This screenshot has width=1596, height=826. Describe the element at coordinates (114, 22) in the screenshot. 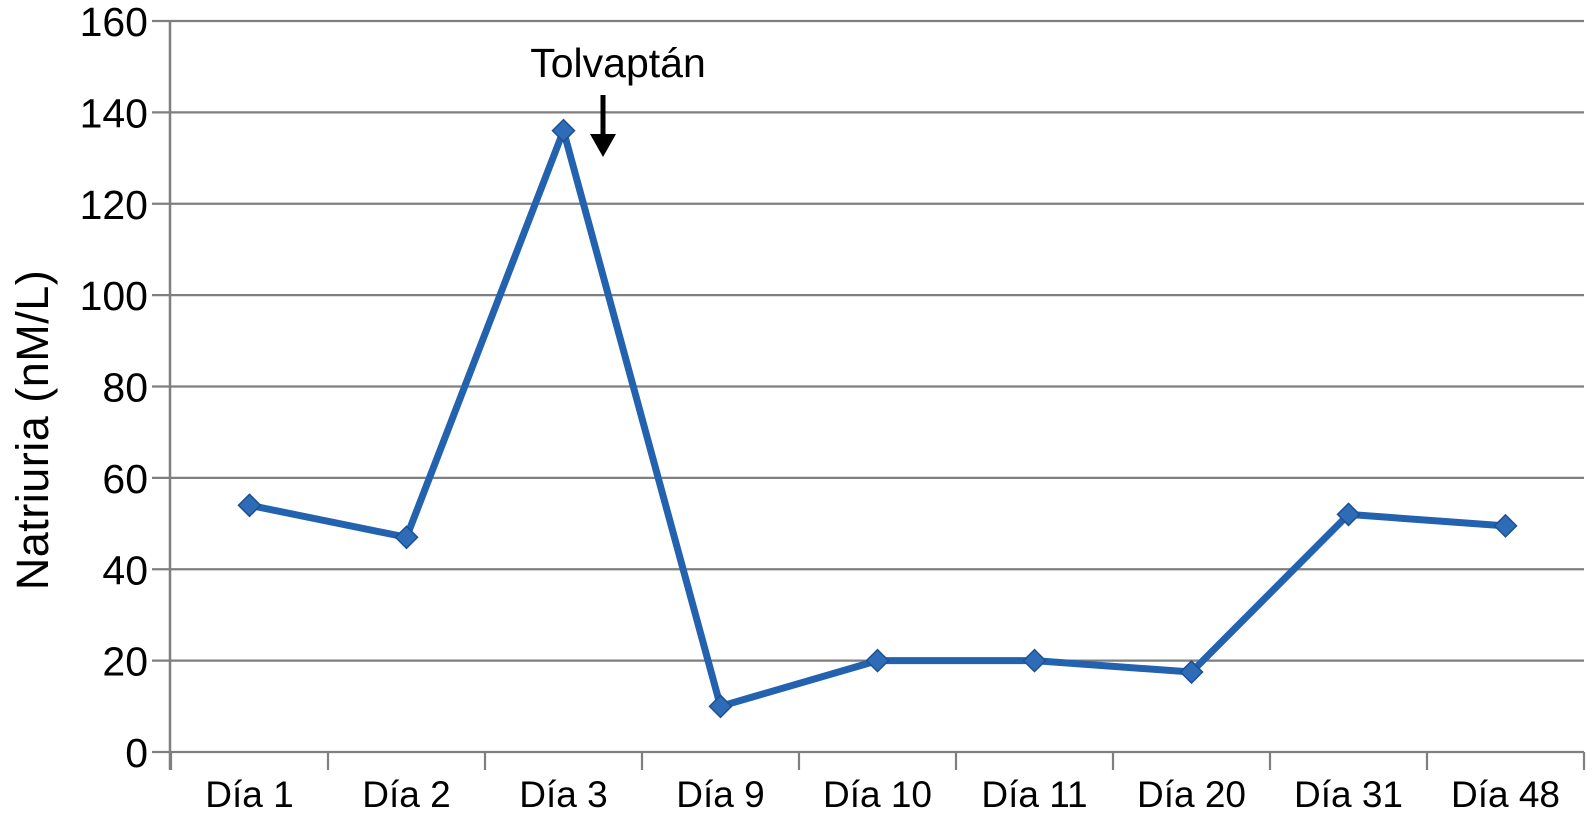

I see `y-tick-label: 160` at that location.